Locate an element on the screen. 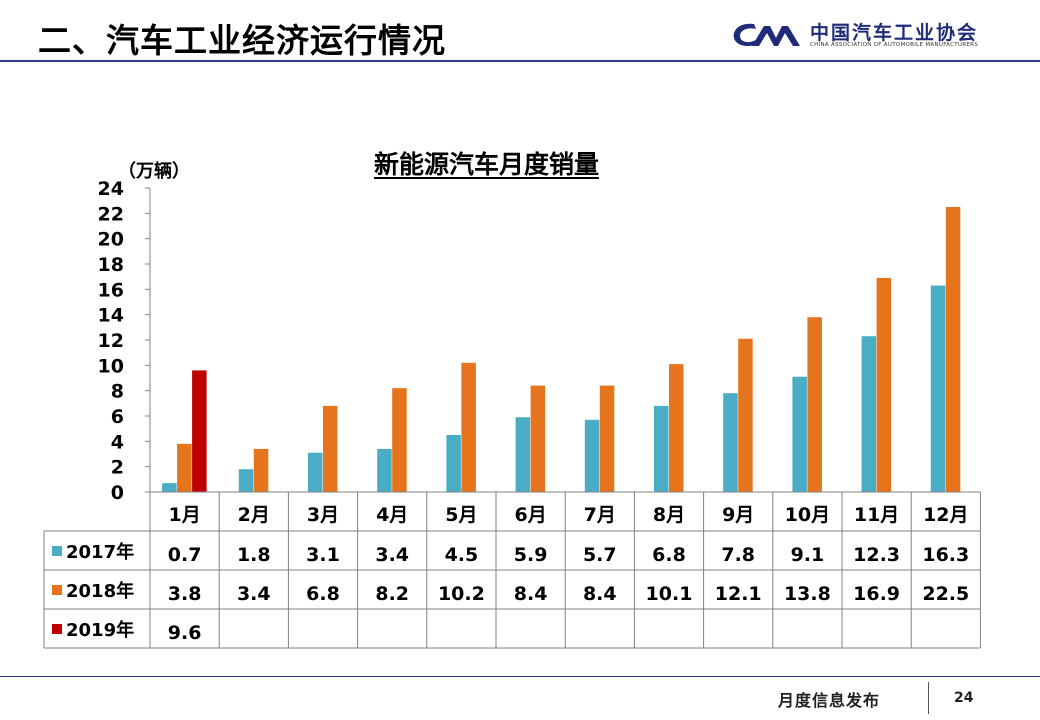  y-tick-label: 10 is located at coordinates (111, 366).